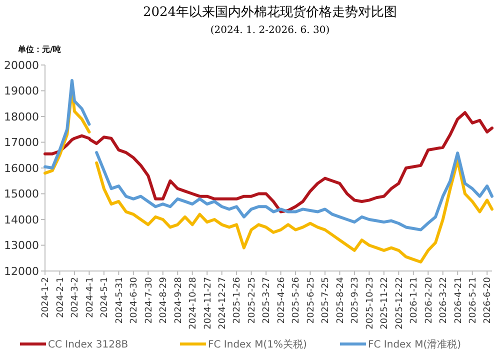 Image resolution: width=500 pixels, height=357 pixels. I want to click on x-tick-label: 2024-6-30, so click(135, 300).